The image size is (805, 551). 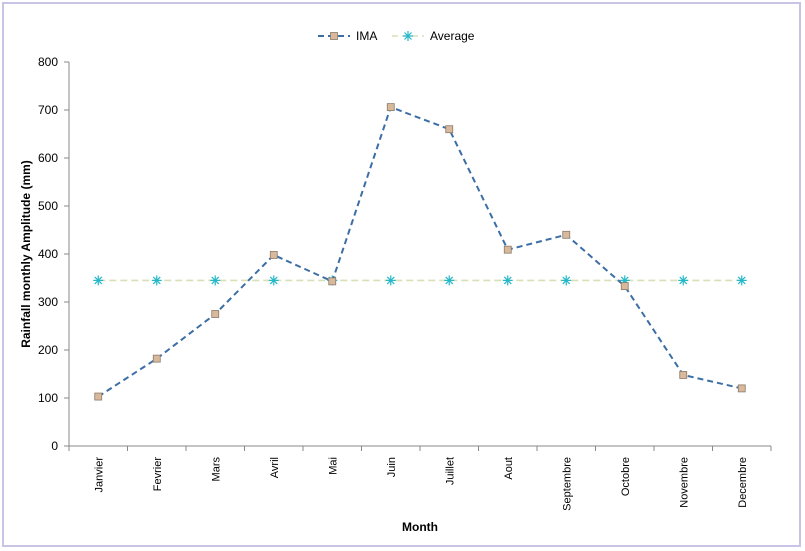 I want to click on y-tick-label: 600, so click(x=48, y=158).